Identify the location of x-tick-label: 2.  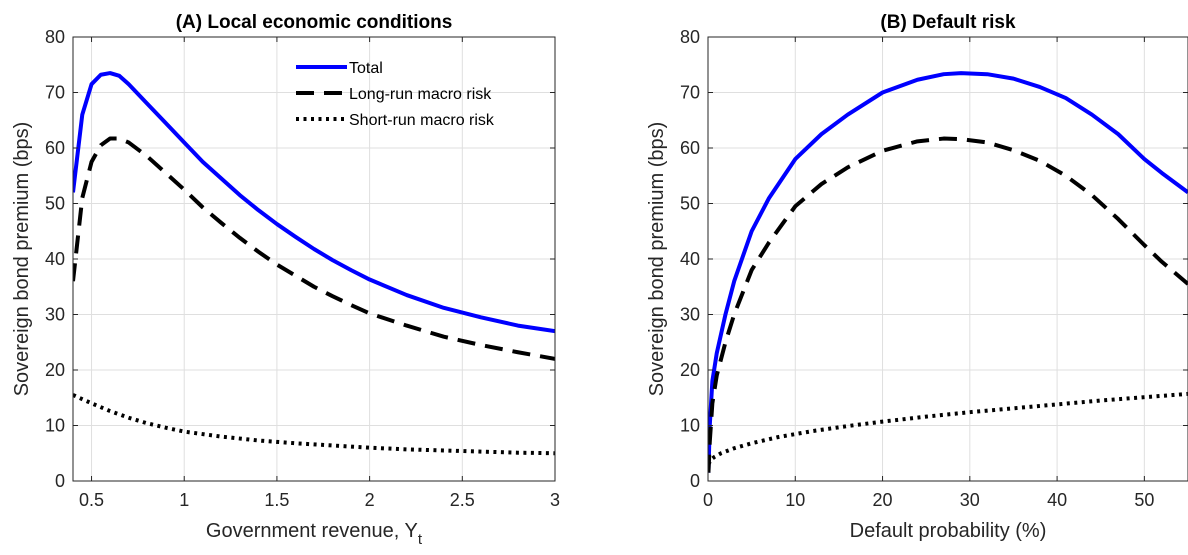
(370, 500).